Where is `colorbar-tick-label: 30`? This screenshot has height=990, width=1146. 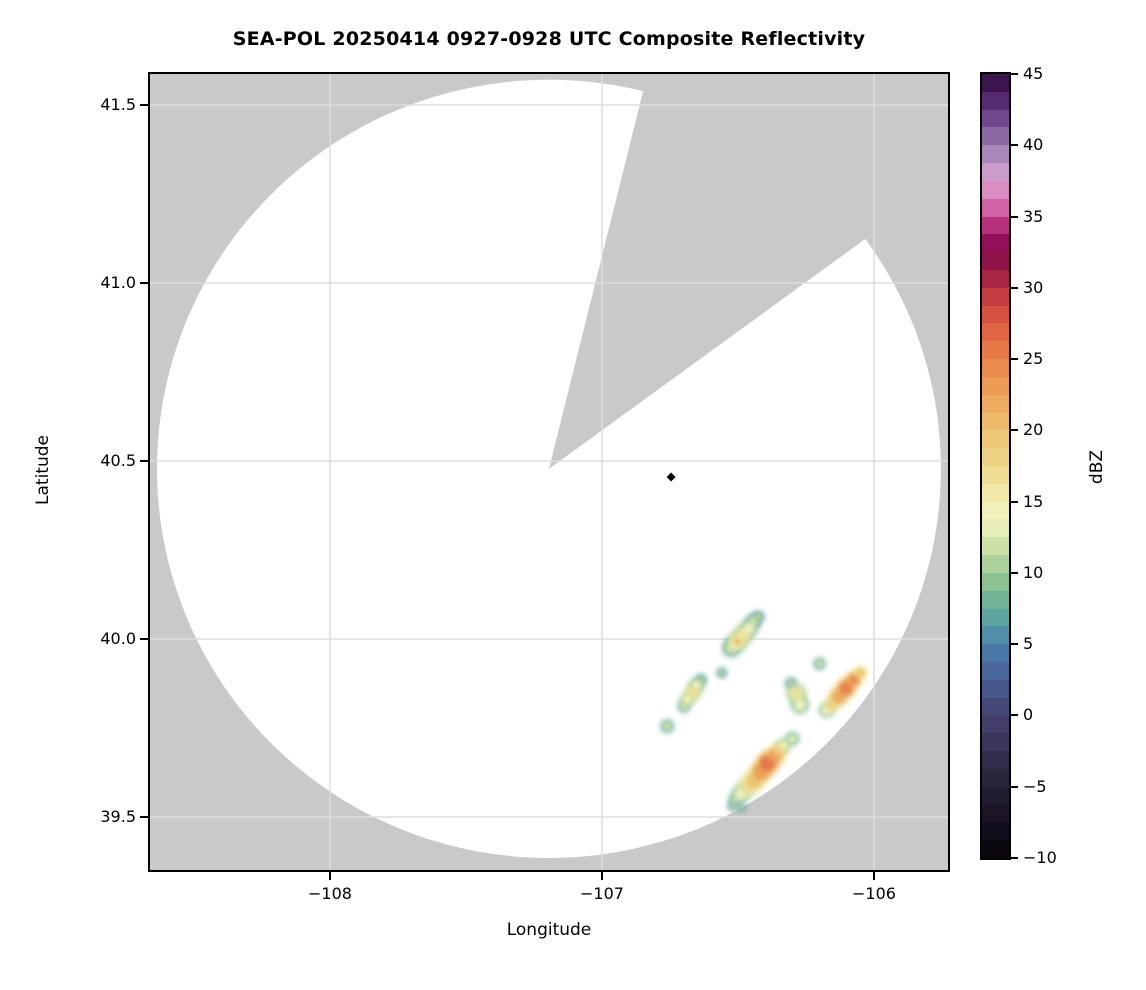 colorbar-tick-label: 30 is located at coordinates (1033, 287).